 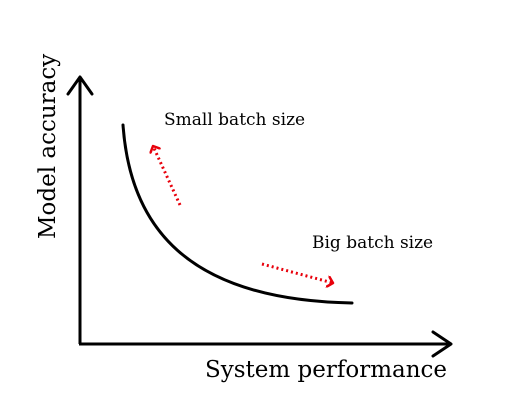 What do you see at coordinates (48, 146) in the screenshot?
I see `y-axis-label: Model accuracy` at bounding box center [48, 146].